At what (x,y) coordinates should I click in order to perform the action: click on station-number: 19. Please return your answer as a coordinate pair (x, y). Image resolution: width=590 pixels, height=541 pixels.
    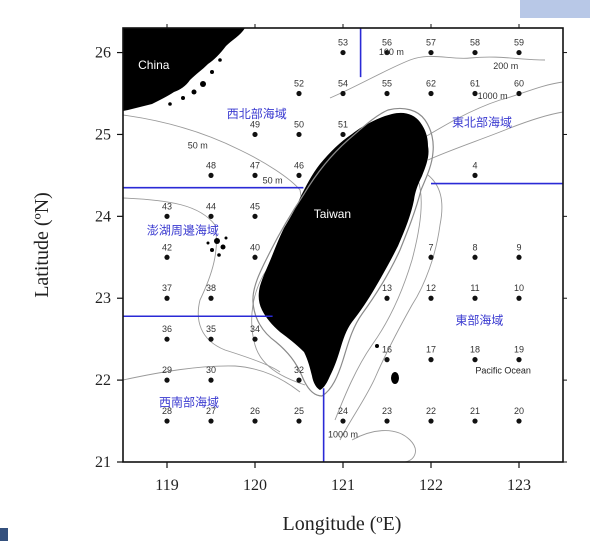
    Looking at the image, I should click on (519, 350).